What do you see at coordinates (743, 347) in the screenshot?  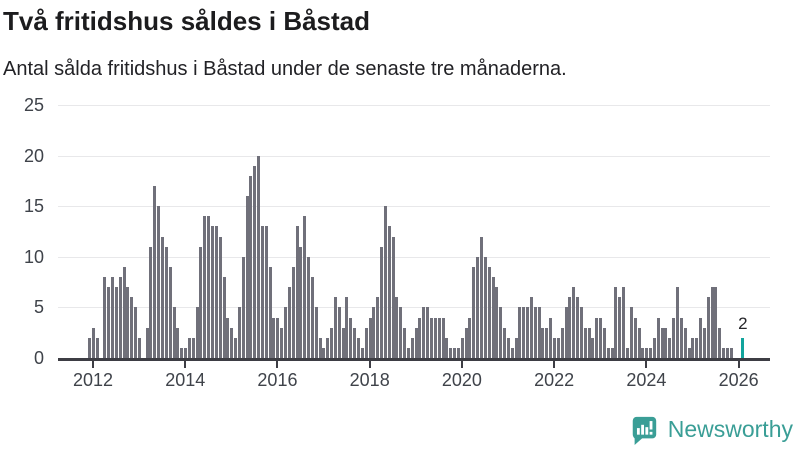 I see `highlighted-bar` at bounding box center [743, 347].